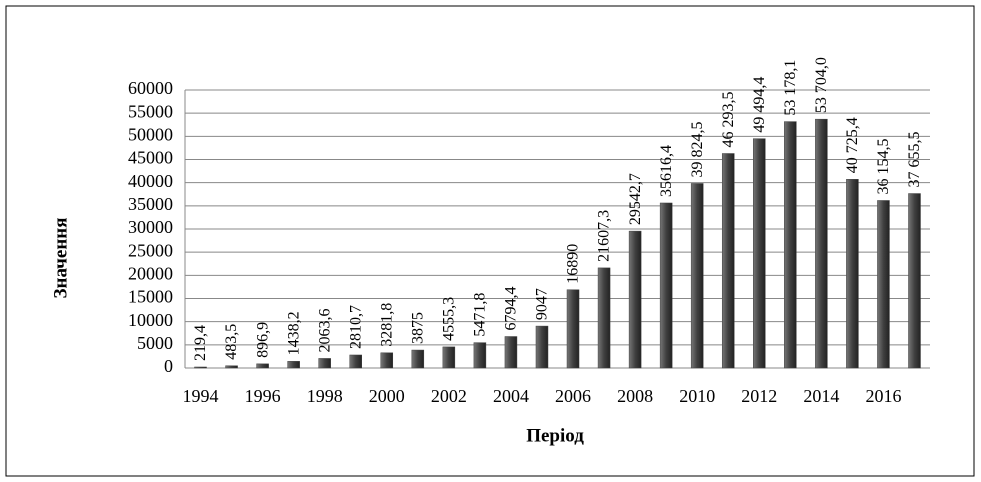 The image size is (981, 482). What do you see at coordinates (150, 88) in the screenshot?
I see `y-tick-label: 60000` at bounding box center [150, 88].